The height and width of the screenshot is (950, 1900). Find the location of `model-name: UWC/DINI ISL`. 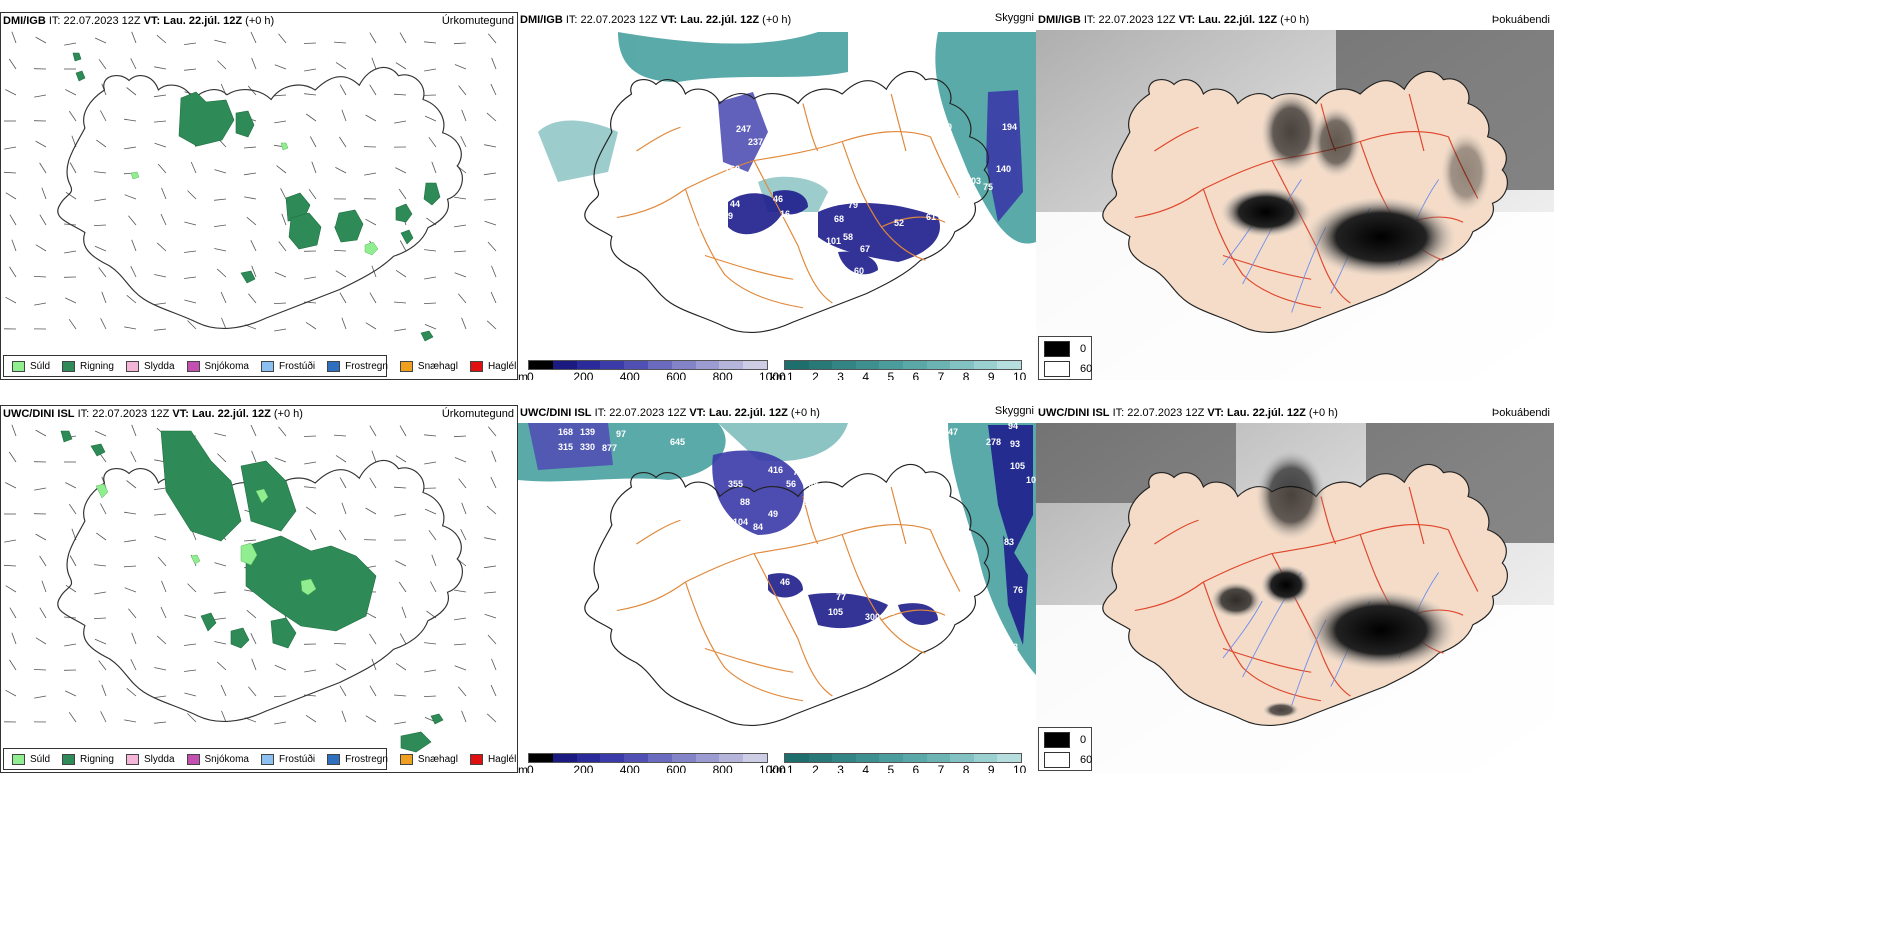

model-name: UWC/DINI ISL is located at coordinates (39, 414).